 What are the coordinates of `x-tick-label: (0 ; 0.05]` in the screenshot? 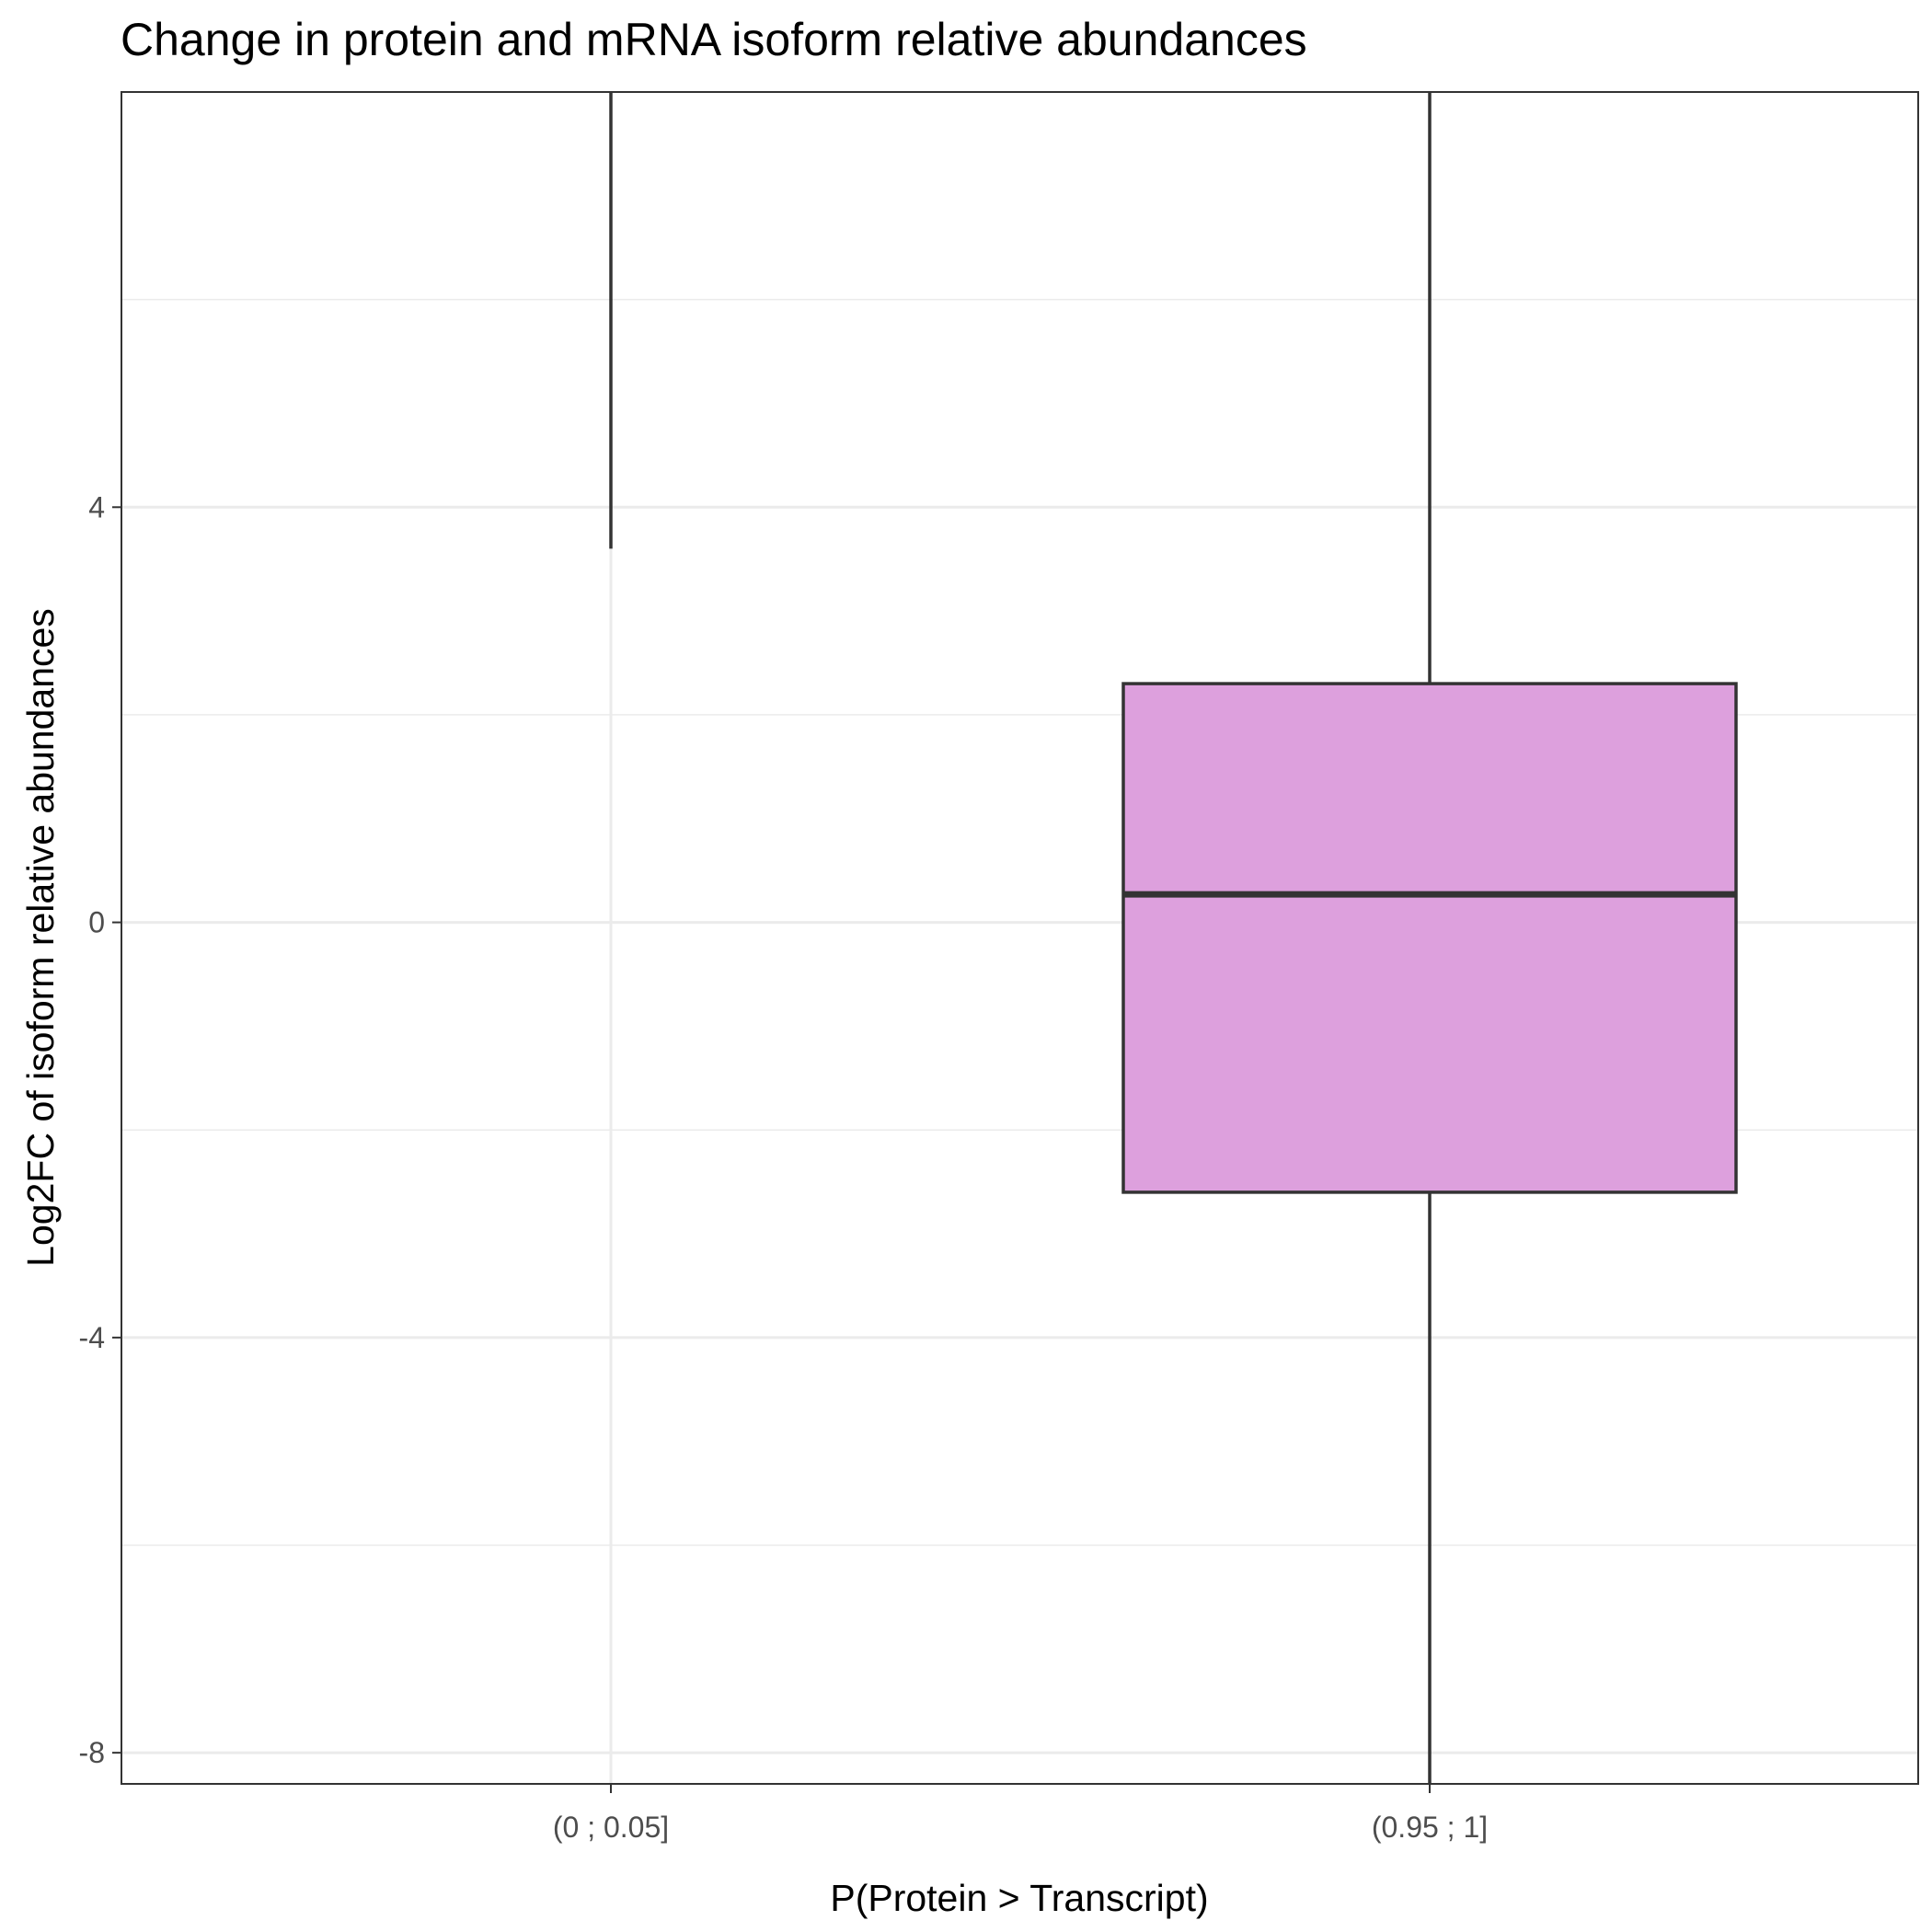 It's located at (611, 1827).